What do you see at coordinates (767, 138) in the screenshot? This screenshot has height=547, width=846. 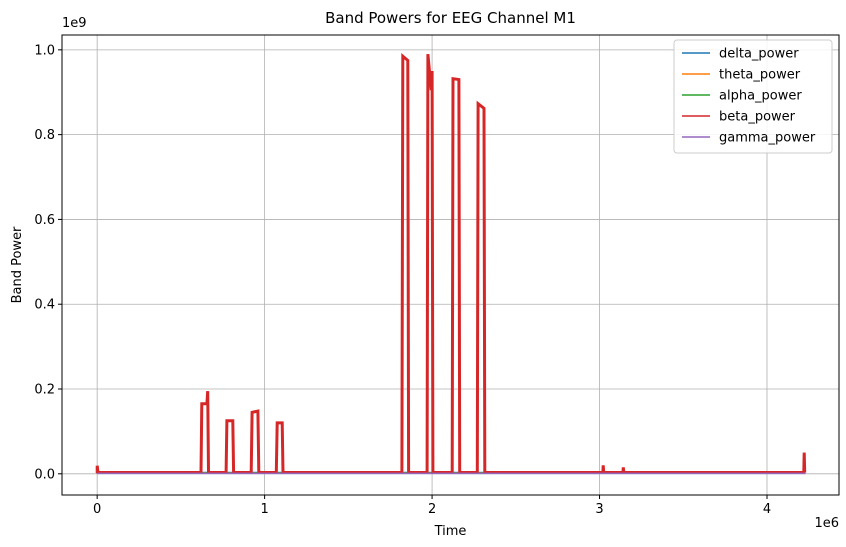 I see `legend-label: gamma_power` at bounding box center [767, 138].